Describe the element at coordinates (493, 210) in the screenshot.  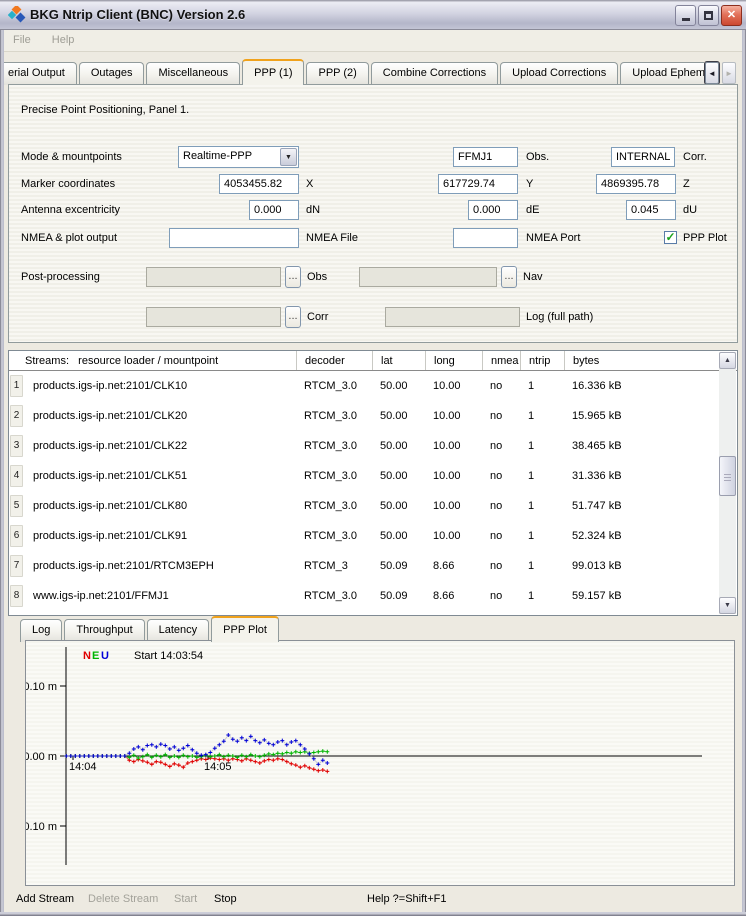
I see `antenna-de-field` at that location.